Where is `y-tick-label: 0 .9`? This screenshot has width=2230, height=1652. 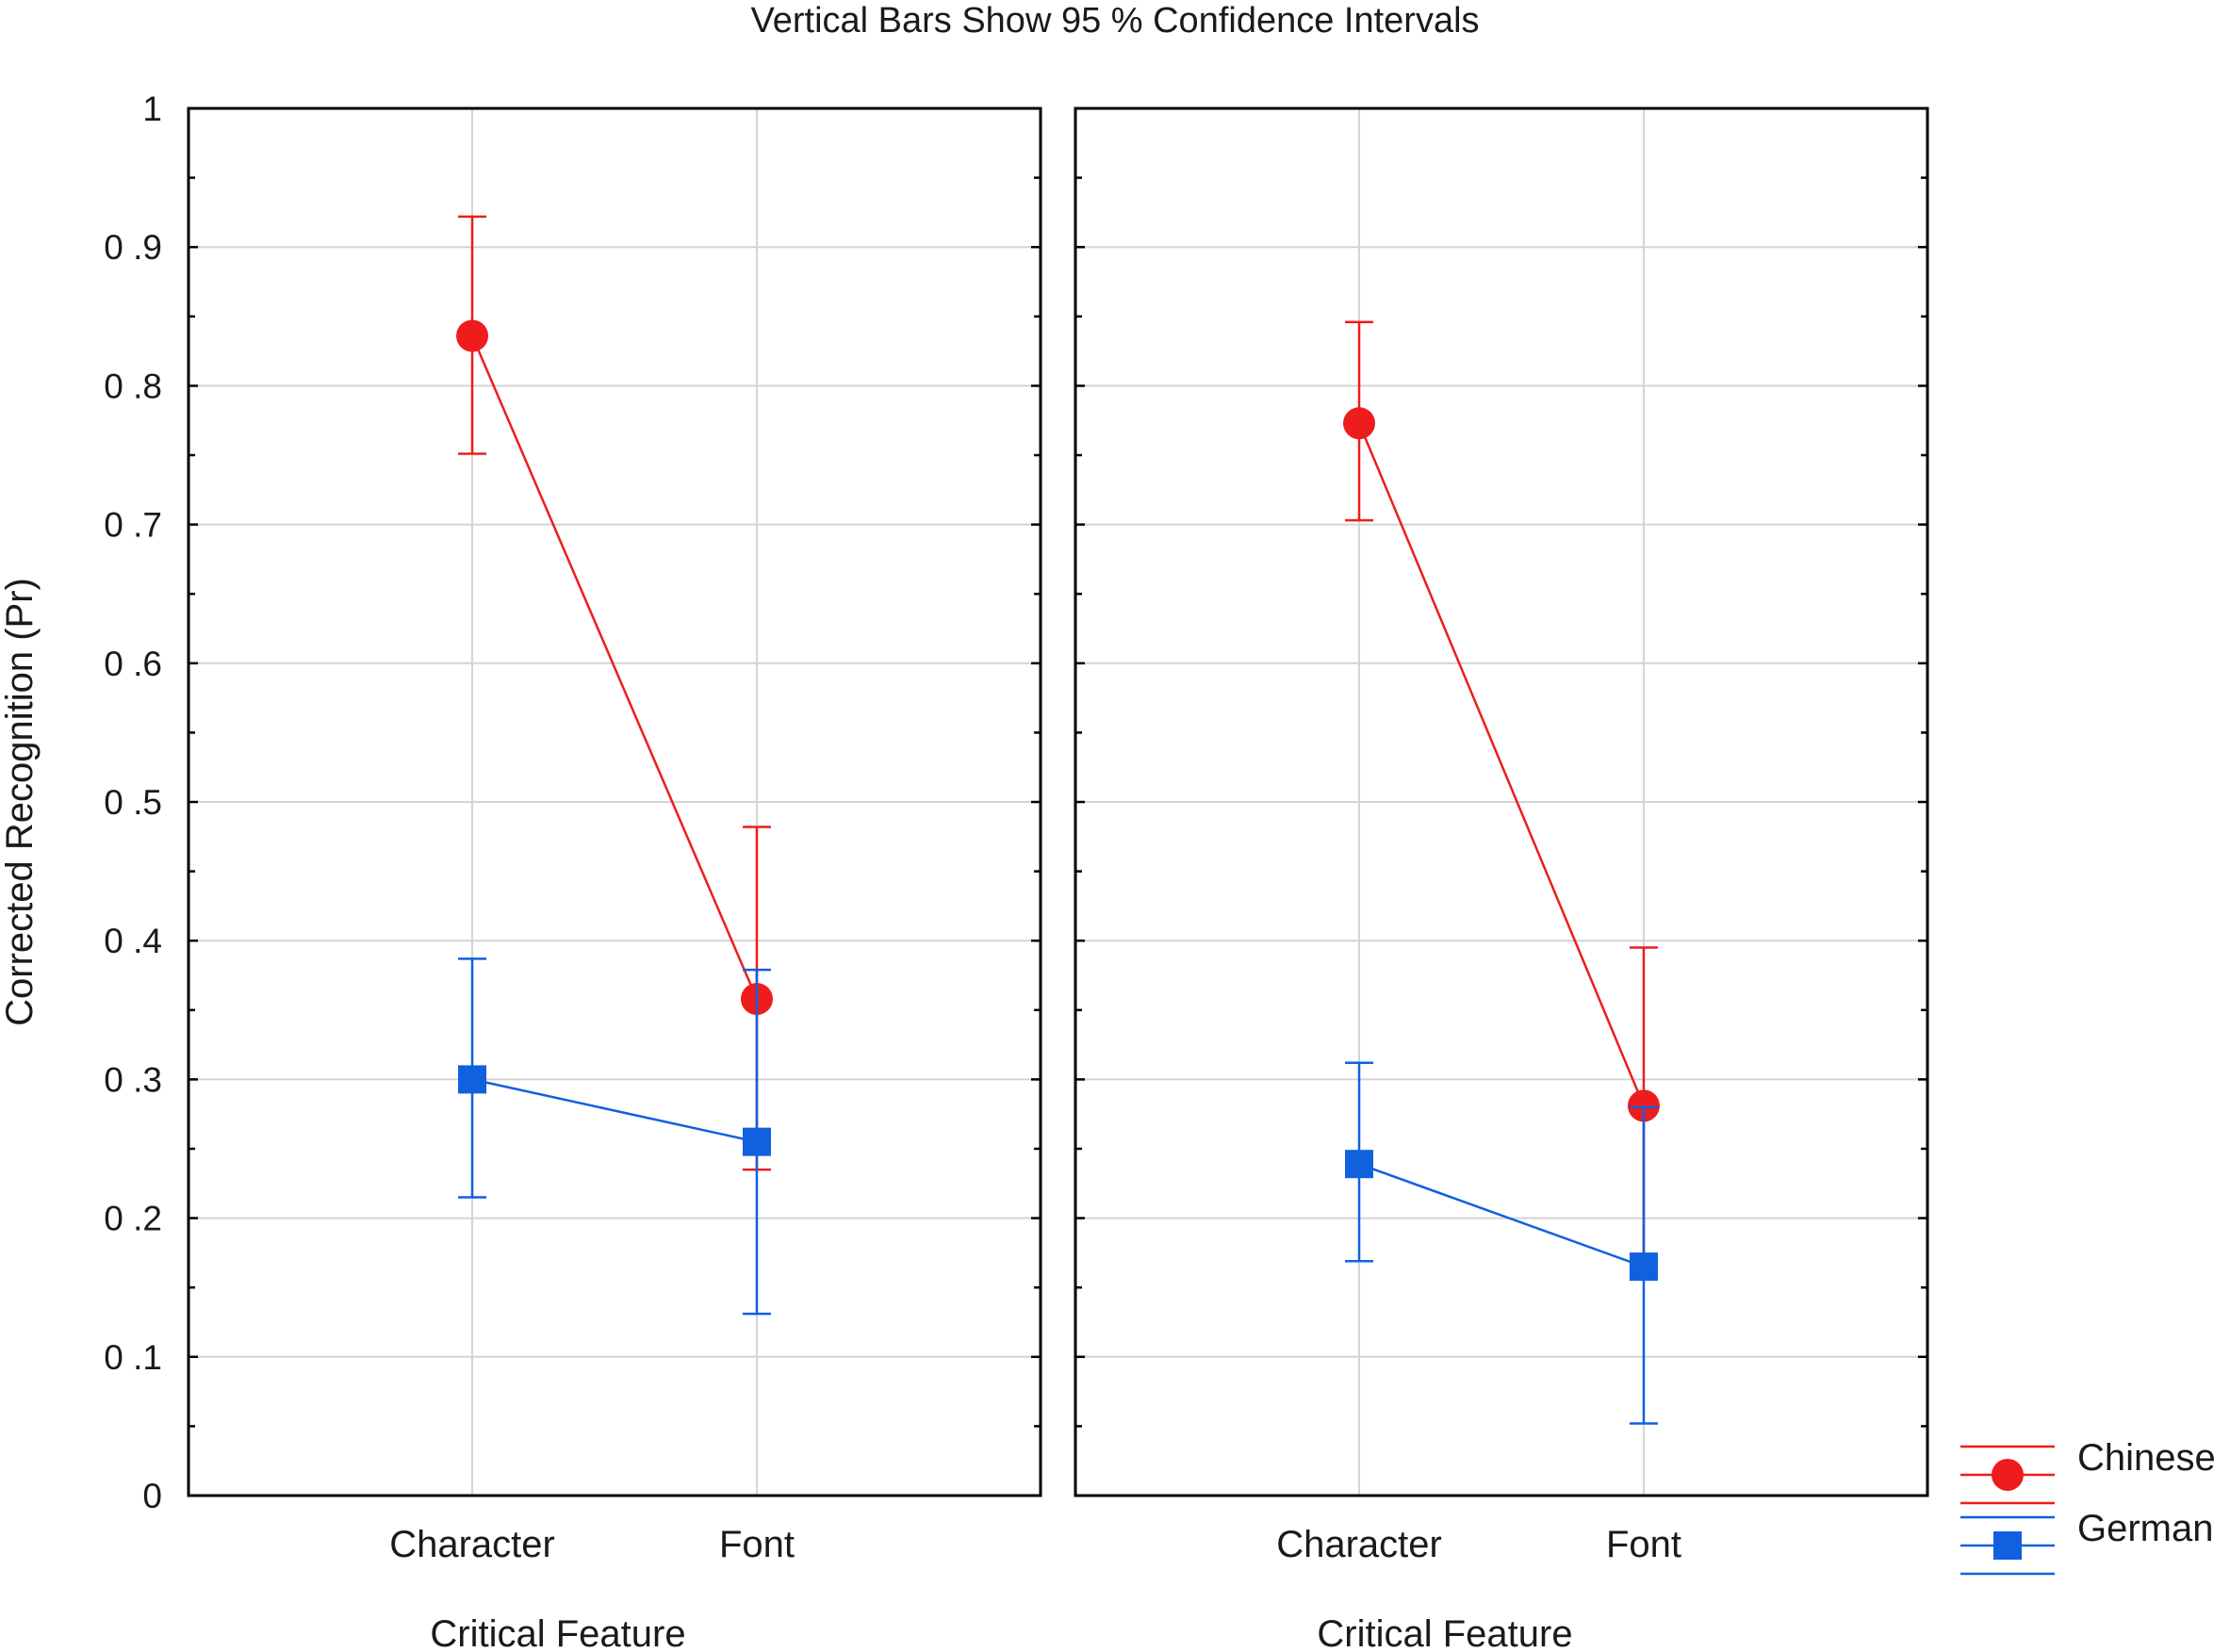 y-tick-label: 0 .9 is located at coordinates (133, 248).